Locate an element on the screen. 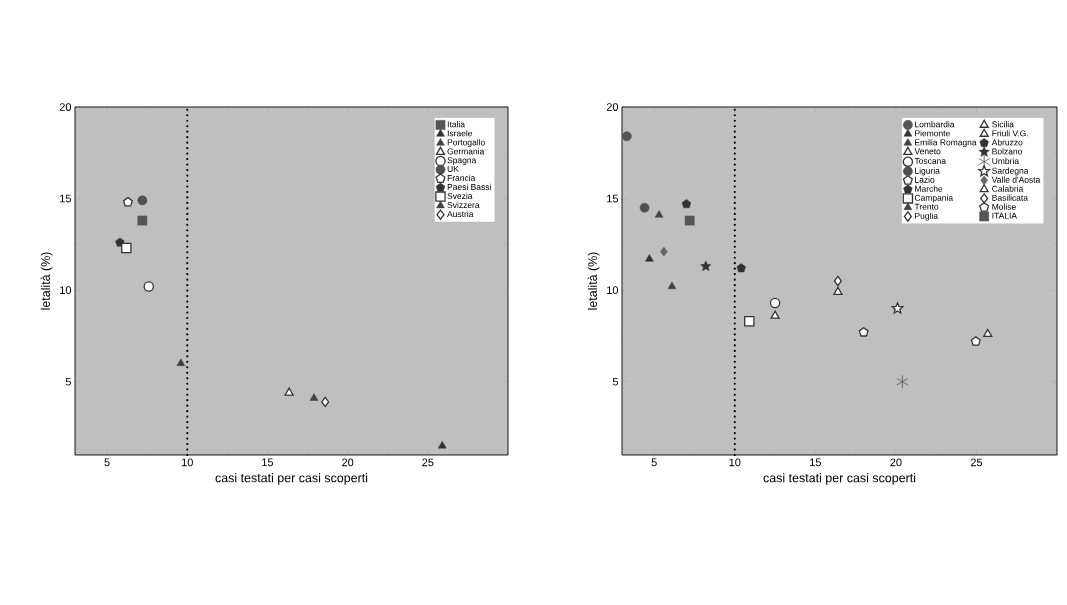 The image size is (1067, 605). legend-label: Spagna is located at coordinates (462, 161).